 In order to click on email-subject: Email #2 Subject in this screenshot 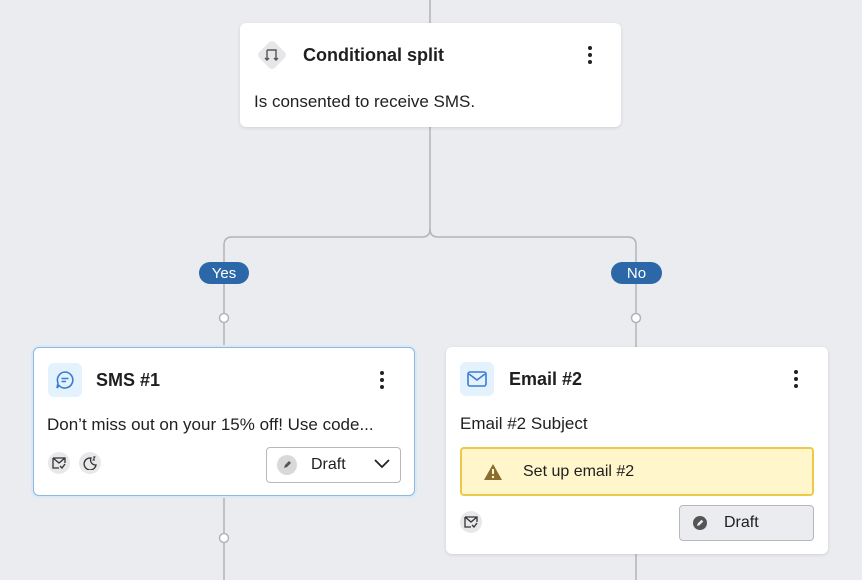, I will do `click(524, 423)`.